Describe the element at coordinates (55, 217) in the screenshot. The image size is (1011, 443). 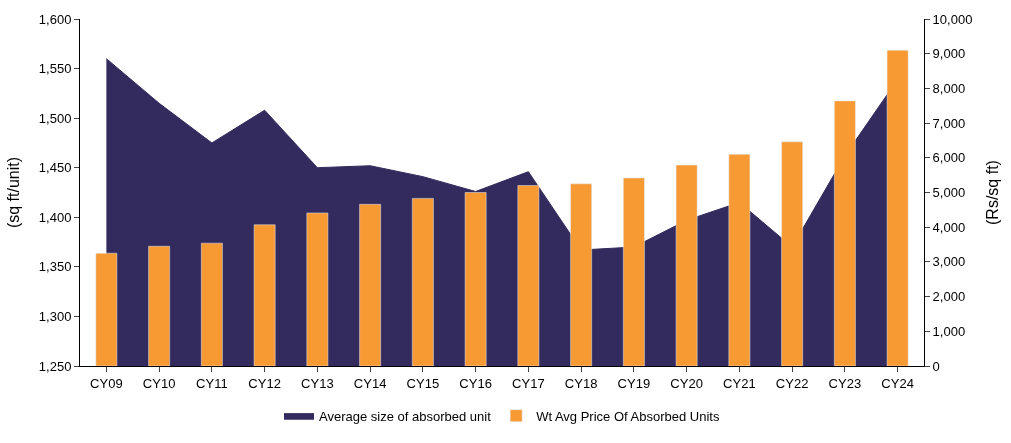
I see `y-tick-label: 1,400` at that location.